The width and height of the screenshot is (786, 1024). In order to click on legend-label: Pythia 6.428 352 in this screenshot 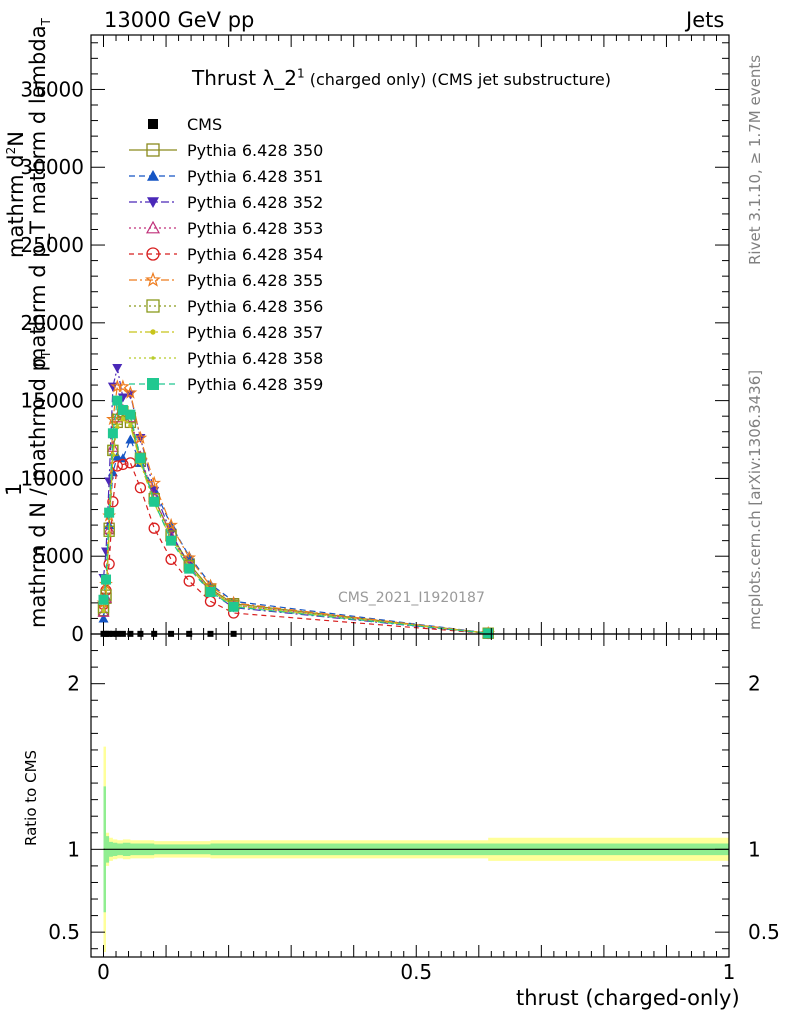, I will do `click(255, 202)`.